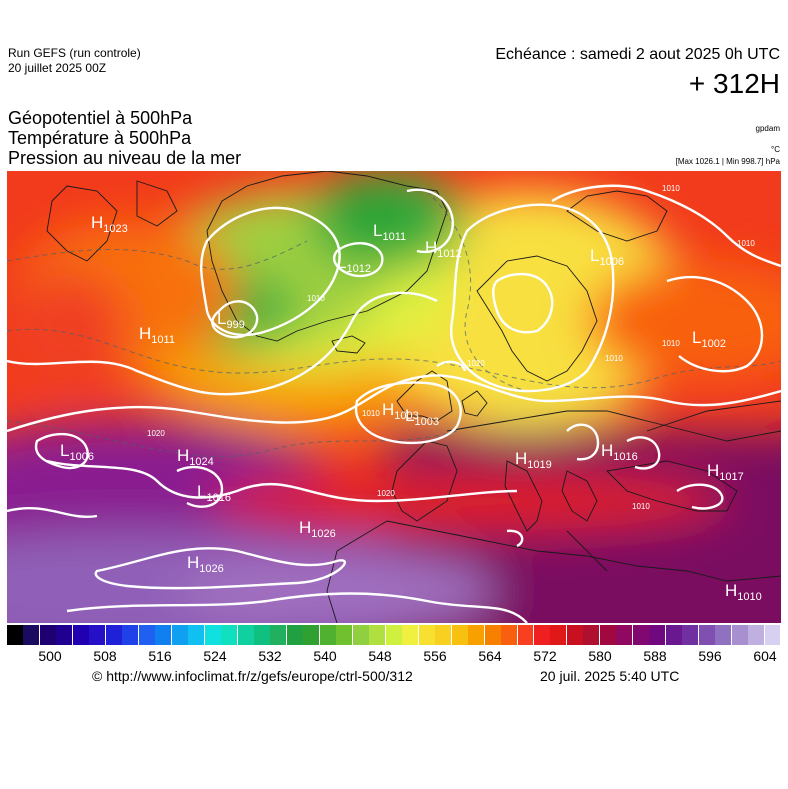 This screenshot has height=789, width=788. What do you see at coordinates (389, 232) in the screenshot?
I see `pressure-center-label: L1011` at bounding box center [389, 232].